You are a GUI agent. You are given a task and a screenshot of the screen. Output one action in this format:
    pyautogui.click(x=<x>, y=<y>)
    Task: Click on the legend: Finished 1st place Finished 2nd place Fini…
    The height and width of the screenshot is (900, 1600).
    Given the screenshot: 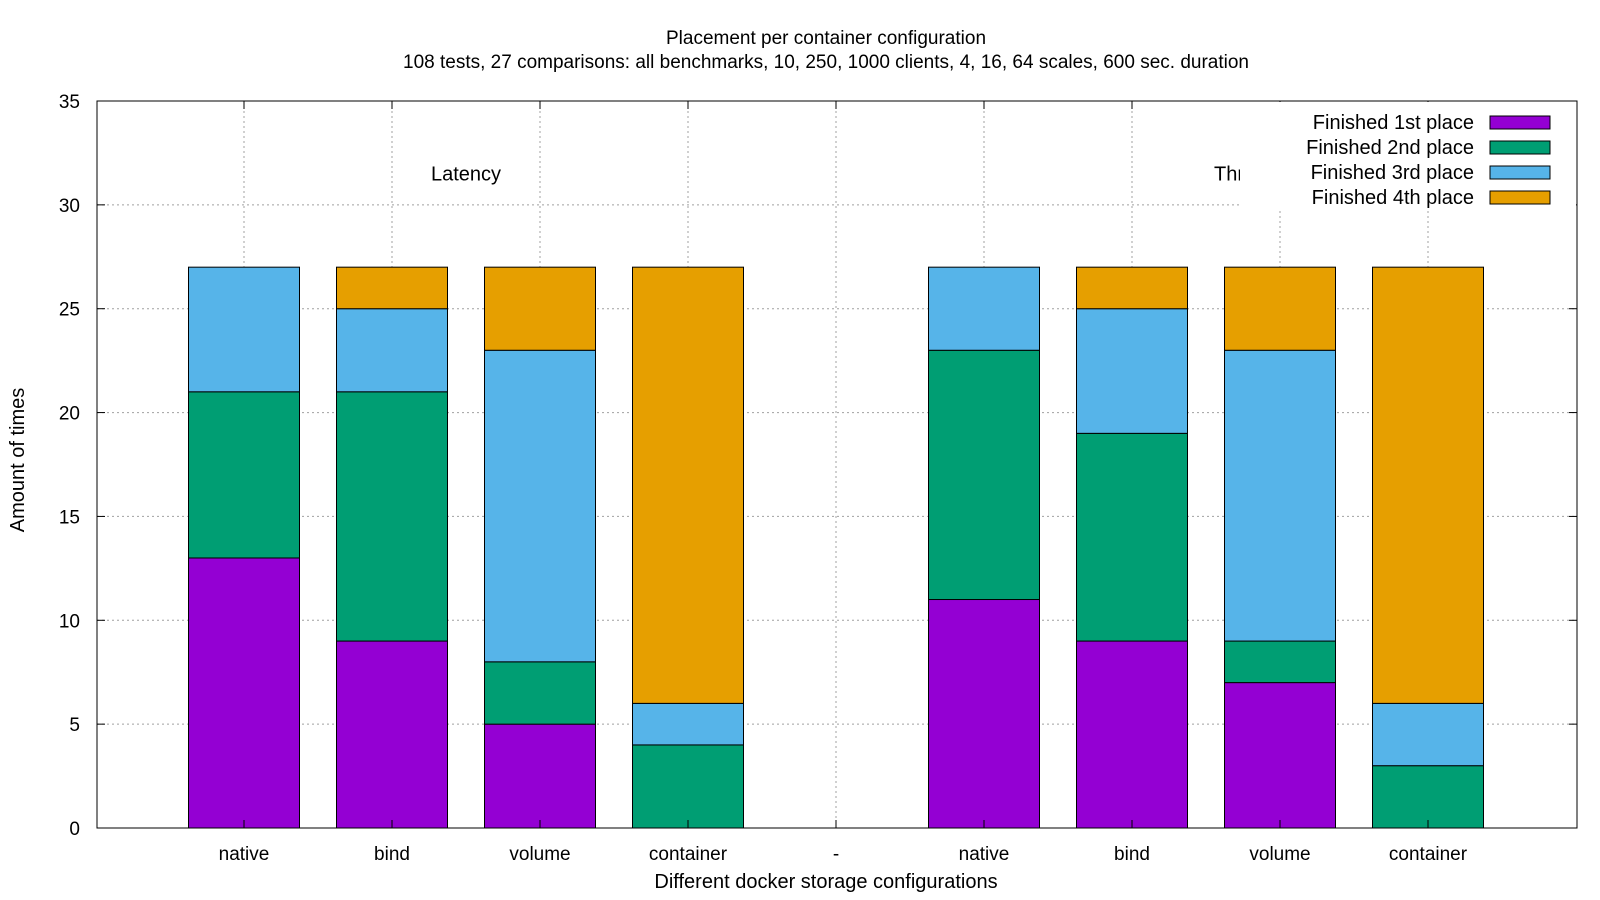 What is the action you would take?
    pyautogui.click(x=1408, y=156)
    